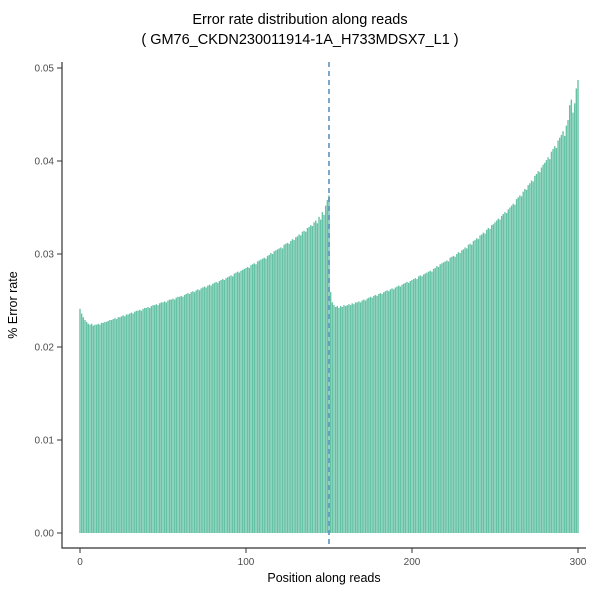  I want to click on chart-subtitle: ( GM76_CKDN230011914-1A_H733MDSX7_L1 ), so click(299, 40).